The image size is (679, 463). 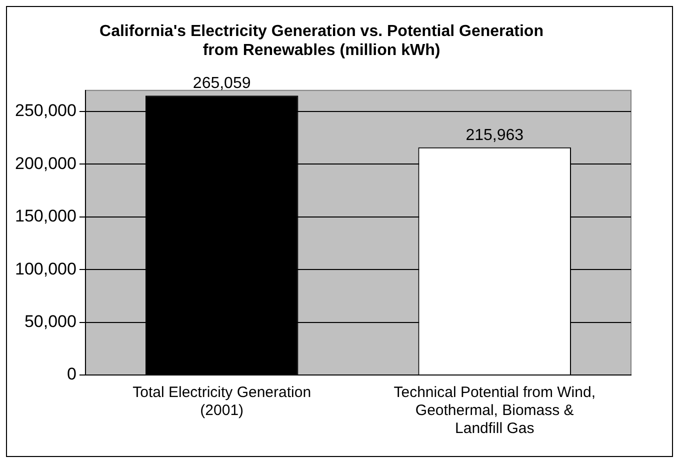 What do you see at coordinates (45, 163) in the screenshot?
I see `y-tick-label: 200,000` at bounding box center [45, 163].